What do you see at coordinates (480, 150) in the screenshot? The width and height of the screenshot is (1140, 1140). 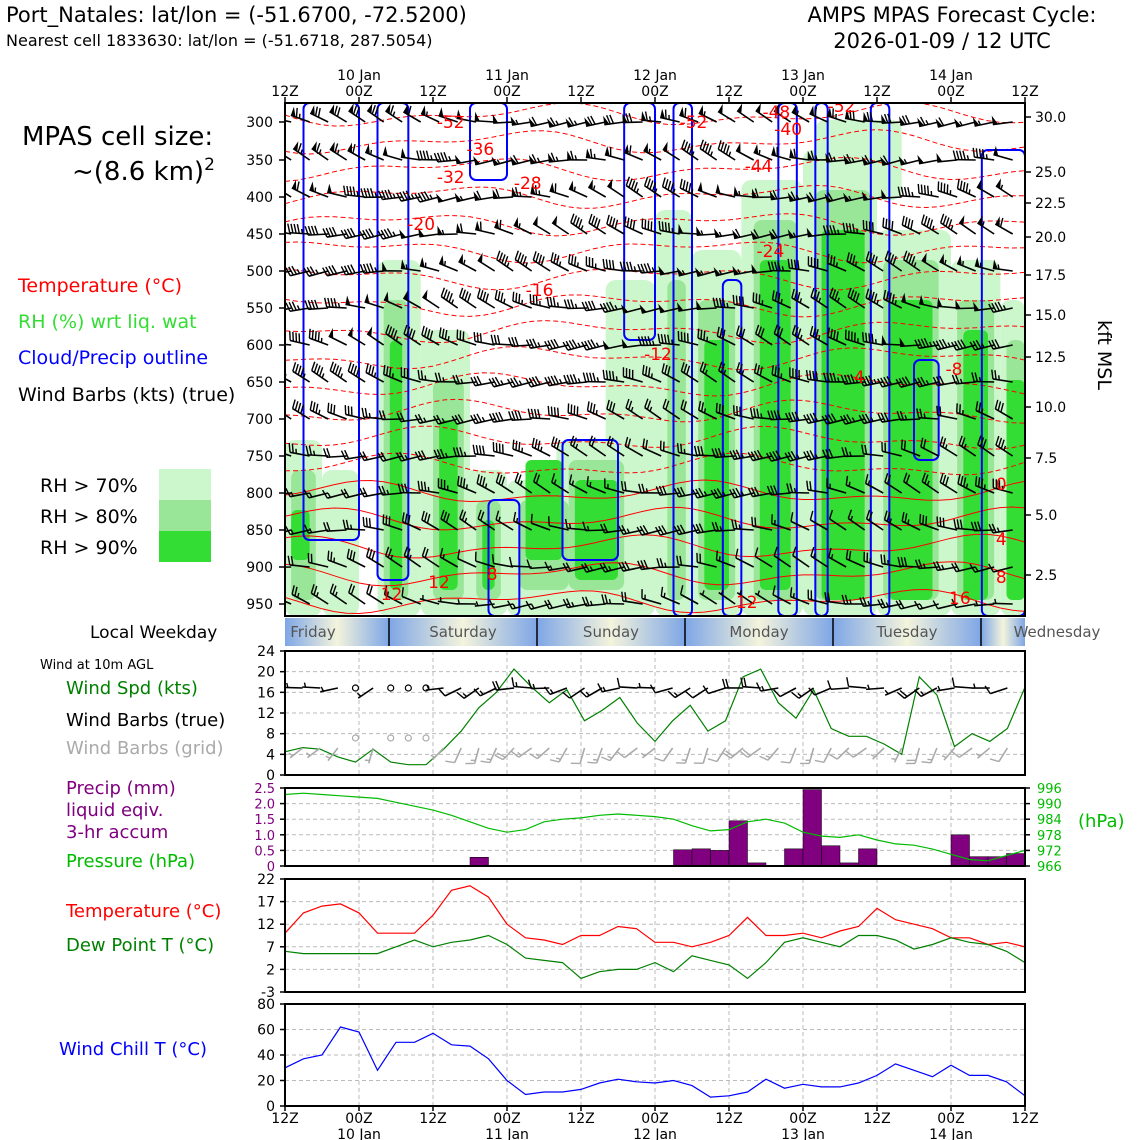 I see `temperature-contour-label: -36` at bounding box center [480, 150].